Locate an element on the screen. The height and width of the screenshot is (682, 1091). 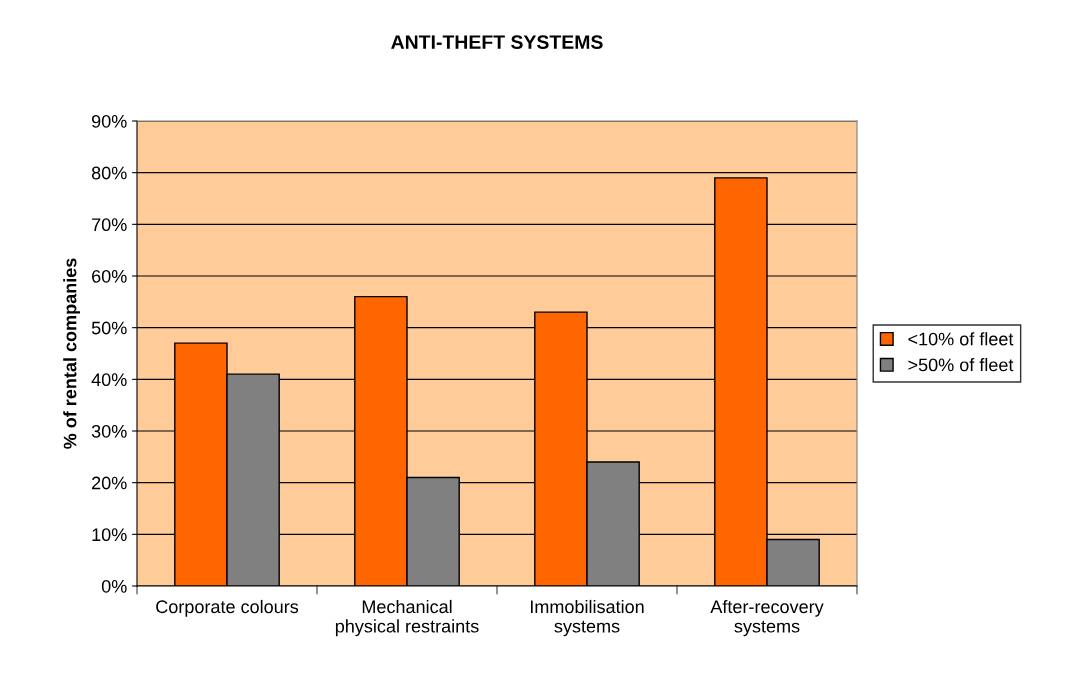
y-tick-label: 80% is located at coordinates (109, 173).